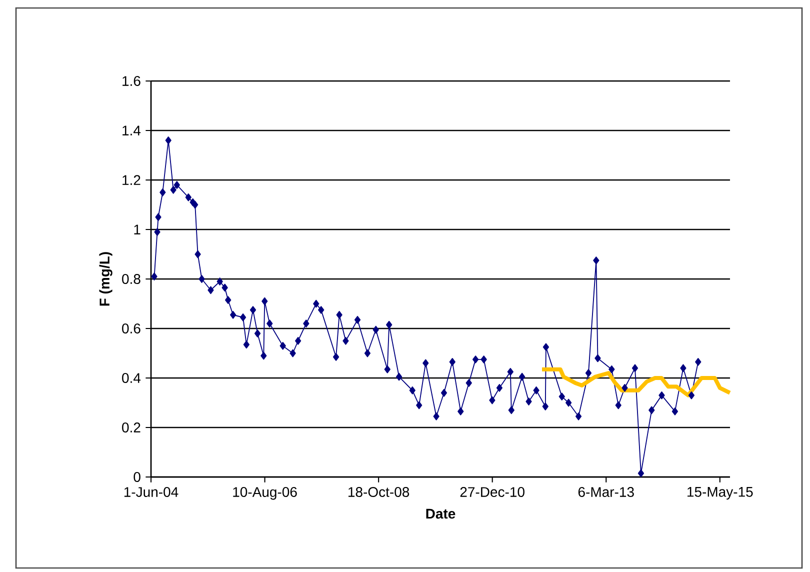 Image resolution: width=810 pixels, height=572 pixels. Describe the element at coordinates (105, 279) in the screenshot. I see `y-axis-title: F (mg/L)` at that location.